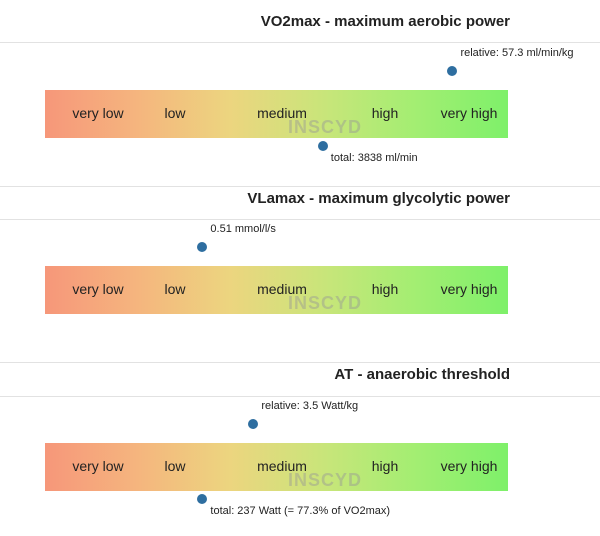  I want to click on marker-label: 0.51 mmol/l/s, so click(243, 229).